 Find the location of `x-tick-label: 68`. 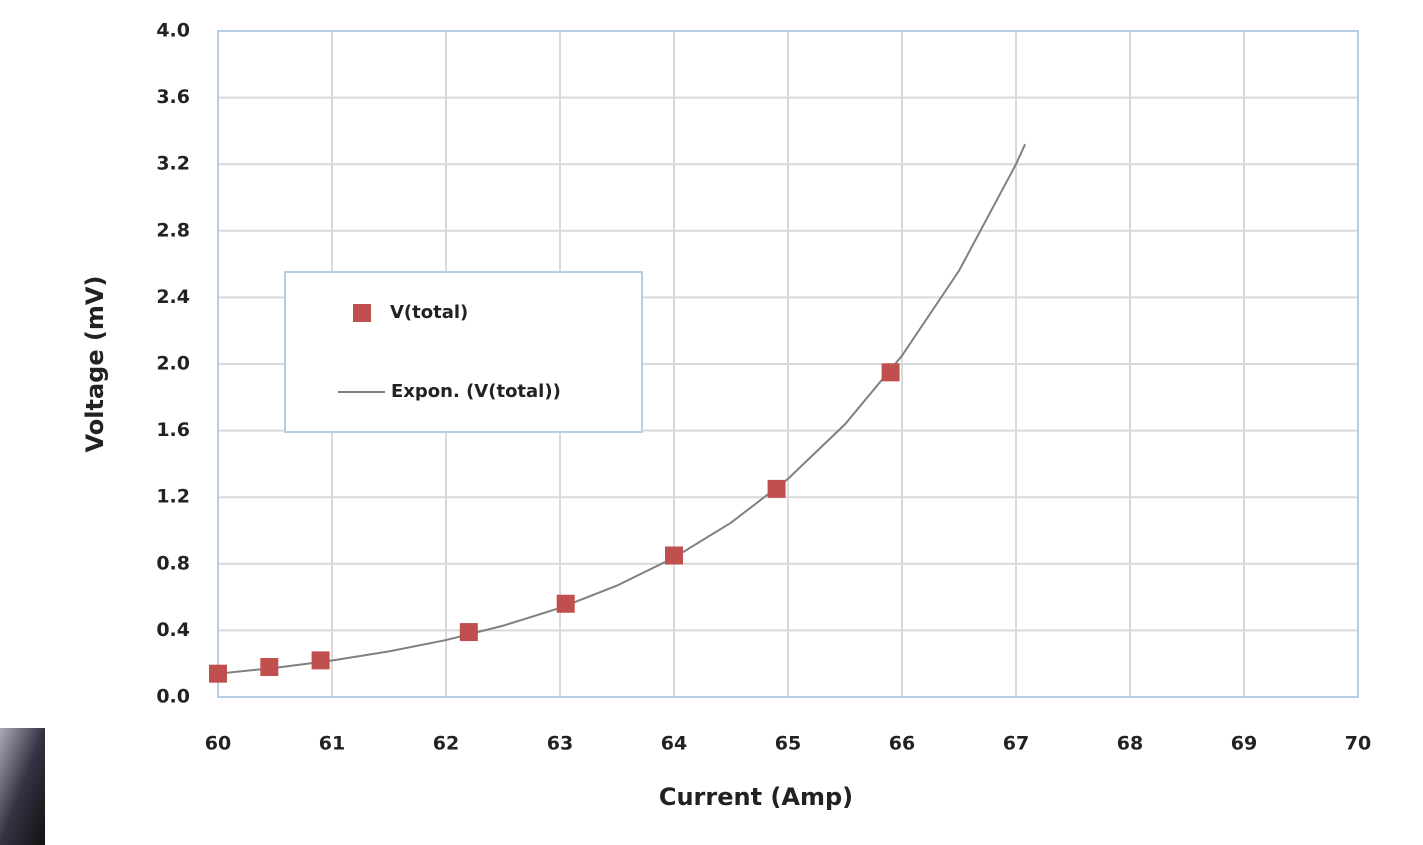

x-tick-label: 68 is located at coordinates (1130, 744).